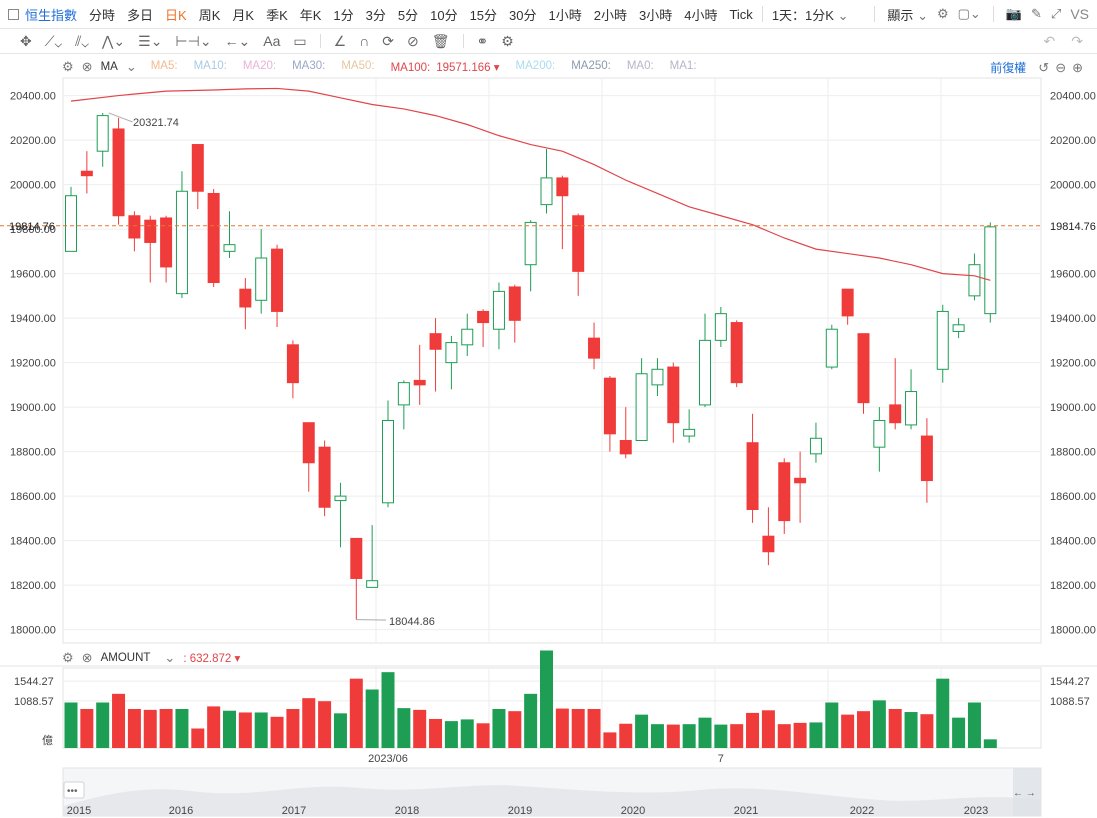 The image size is (1097, 818). I want to click on pattern-tool-icon: ⋀⌄, so click(113, 40).